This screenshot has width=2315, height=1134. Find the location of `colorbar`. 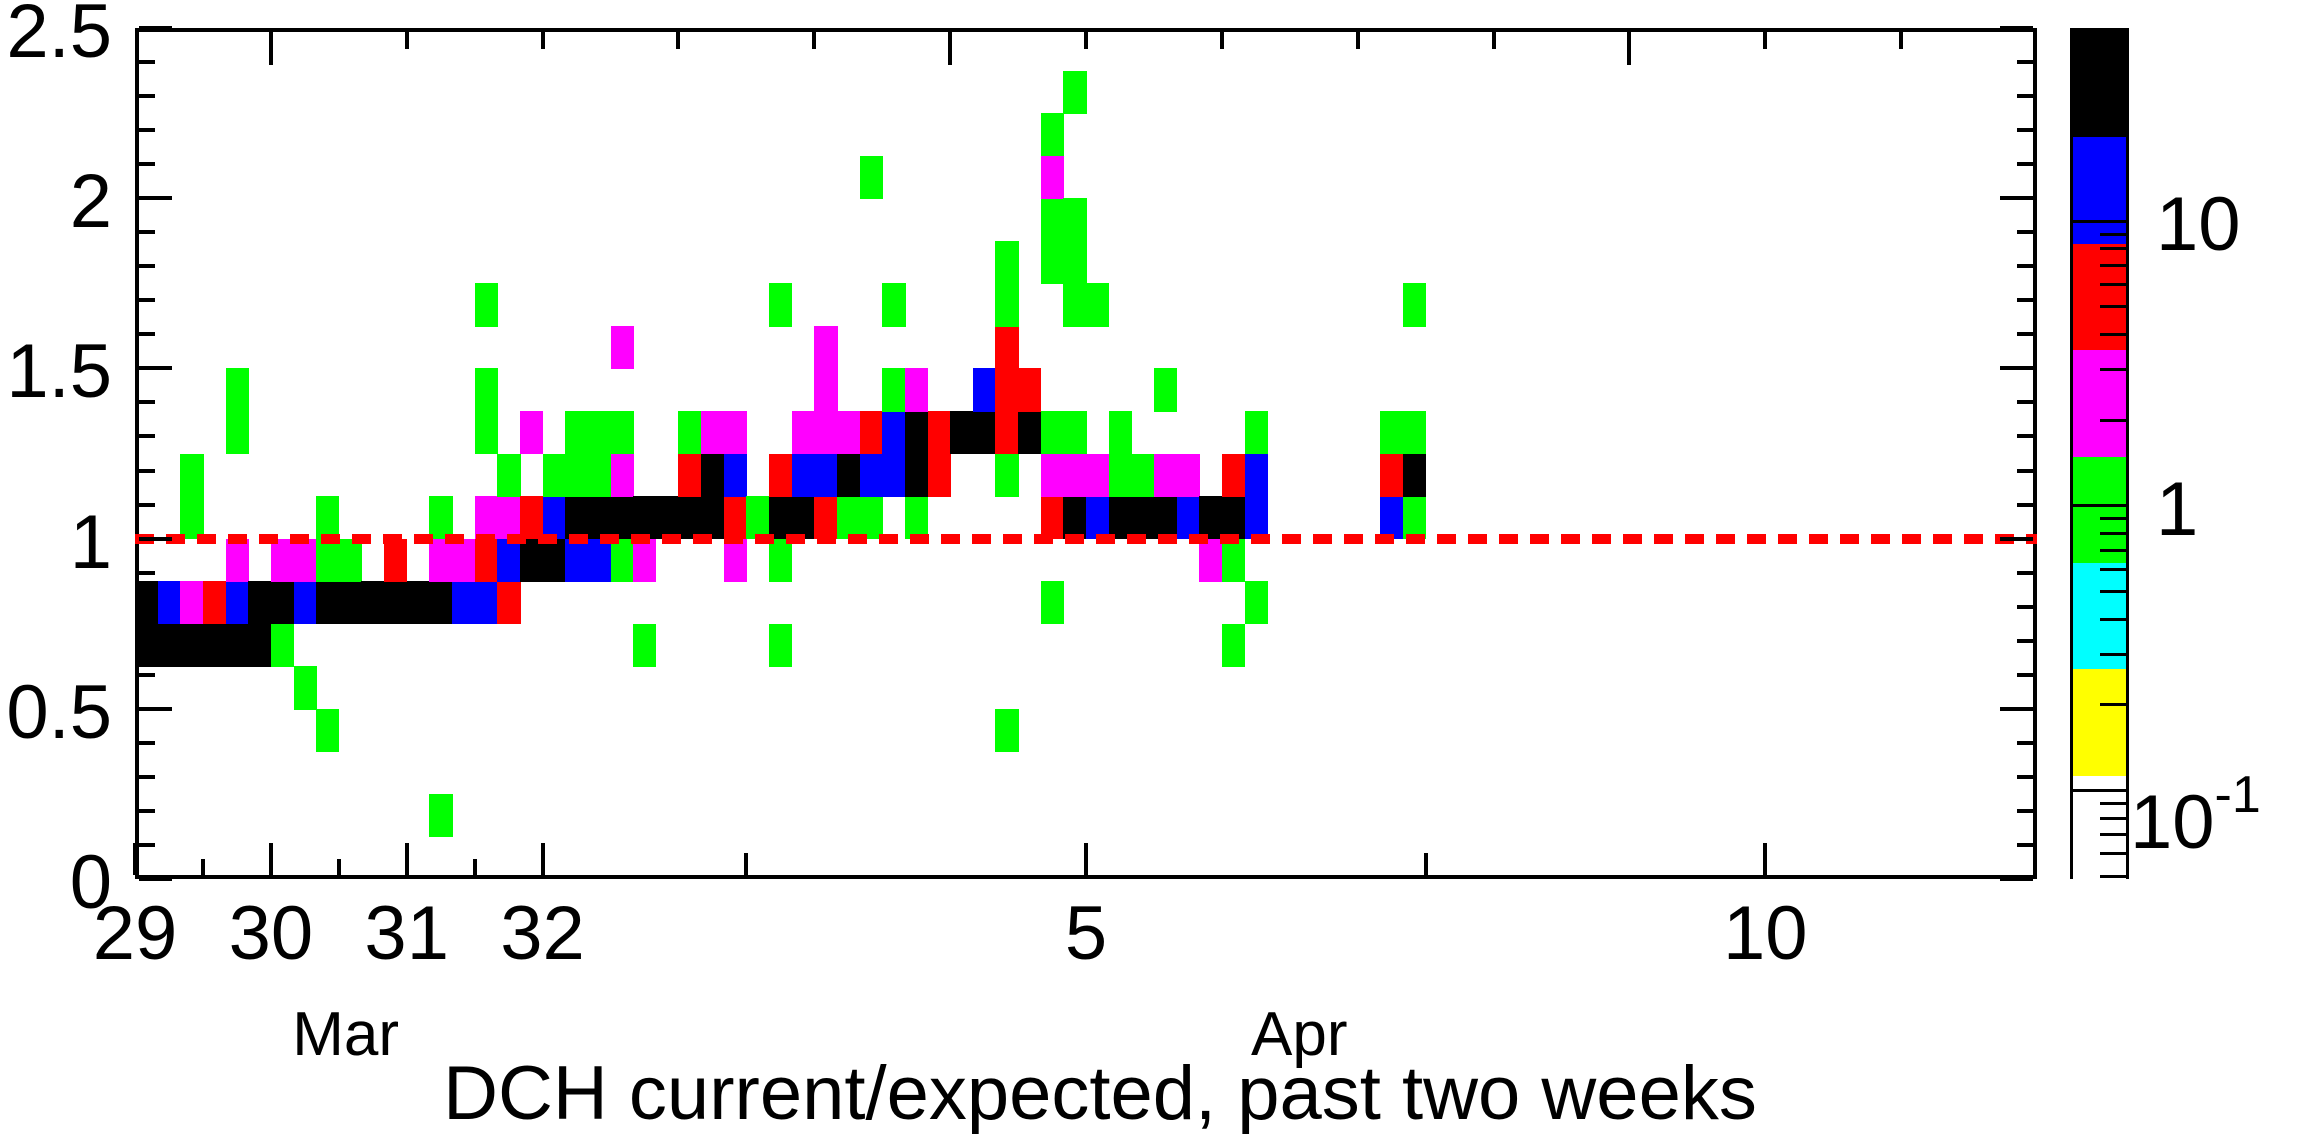

colorbar is located at coordinates (2099, 455).